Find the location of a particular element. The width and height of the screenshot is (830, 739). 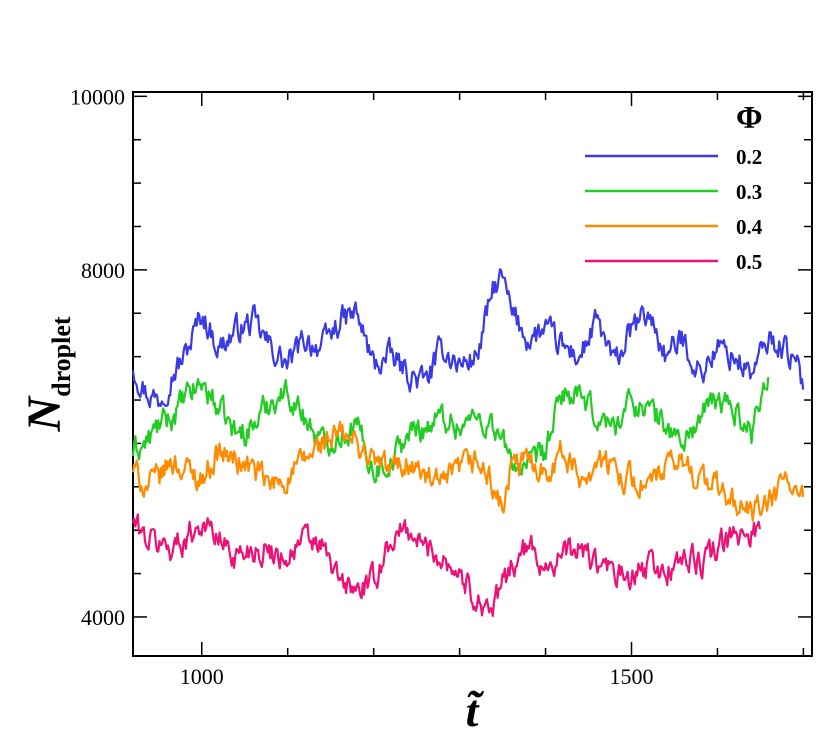

y-axis-title-subscript: droplet is located at coordinates (61, 356).